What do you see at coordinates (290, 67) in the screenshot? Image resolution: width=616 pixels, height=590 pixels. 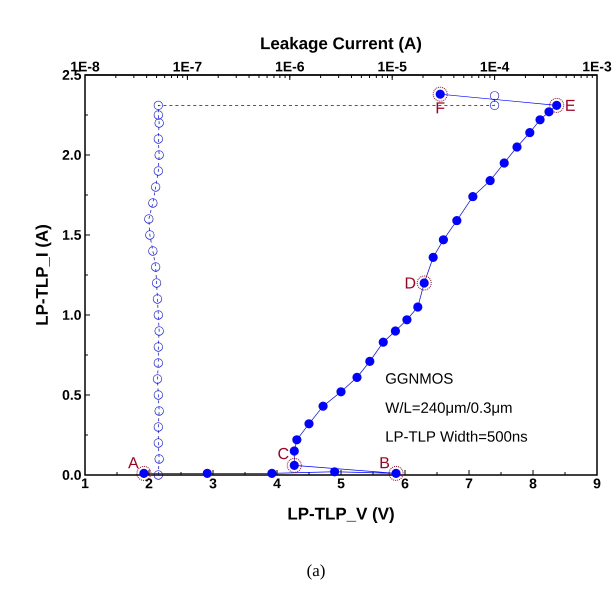 I see `x2-tick-label: 1E-6` at bounding box center [290, 67].